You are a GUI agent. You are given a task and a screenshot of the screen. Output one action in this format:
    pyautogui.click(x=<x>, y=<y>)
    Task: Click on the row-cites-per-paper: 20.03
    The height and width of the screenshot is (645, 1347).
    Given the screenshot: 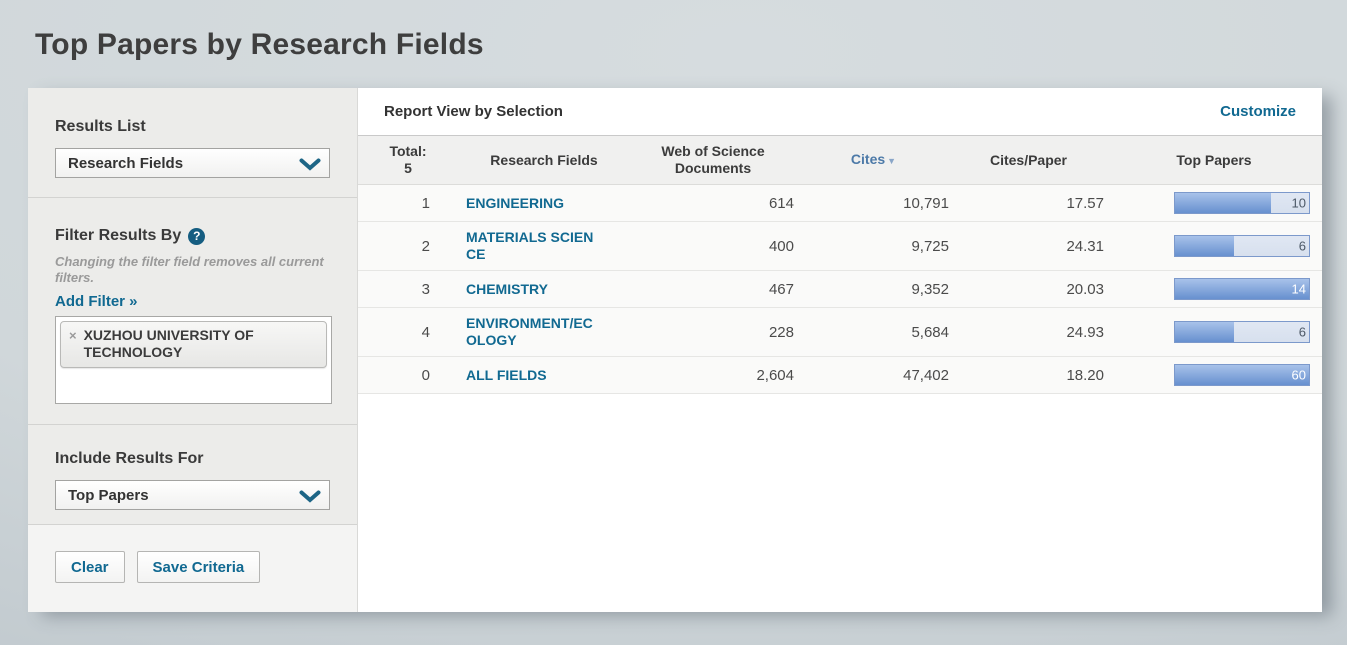 What is the action you would take?
    pyautogui.click(x=1028, y=289)
    